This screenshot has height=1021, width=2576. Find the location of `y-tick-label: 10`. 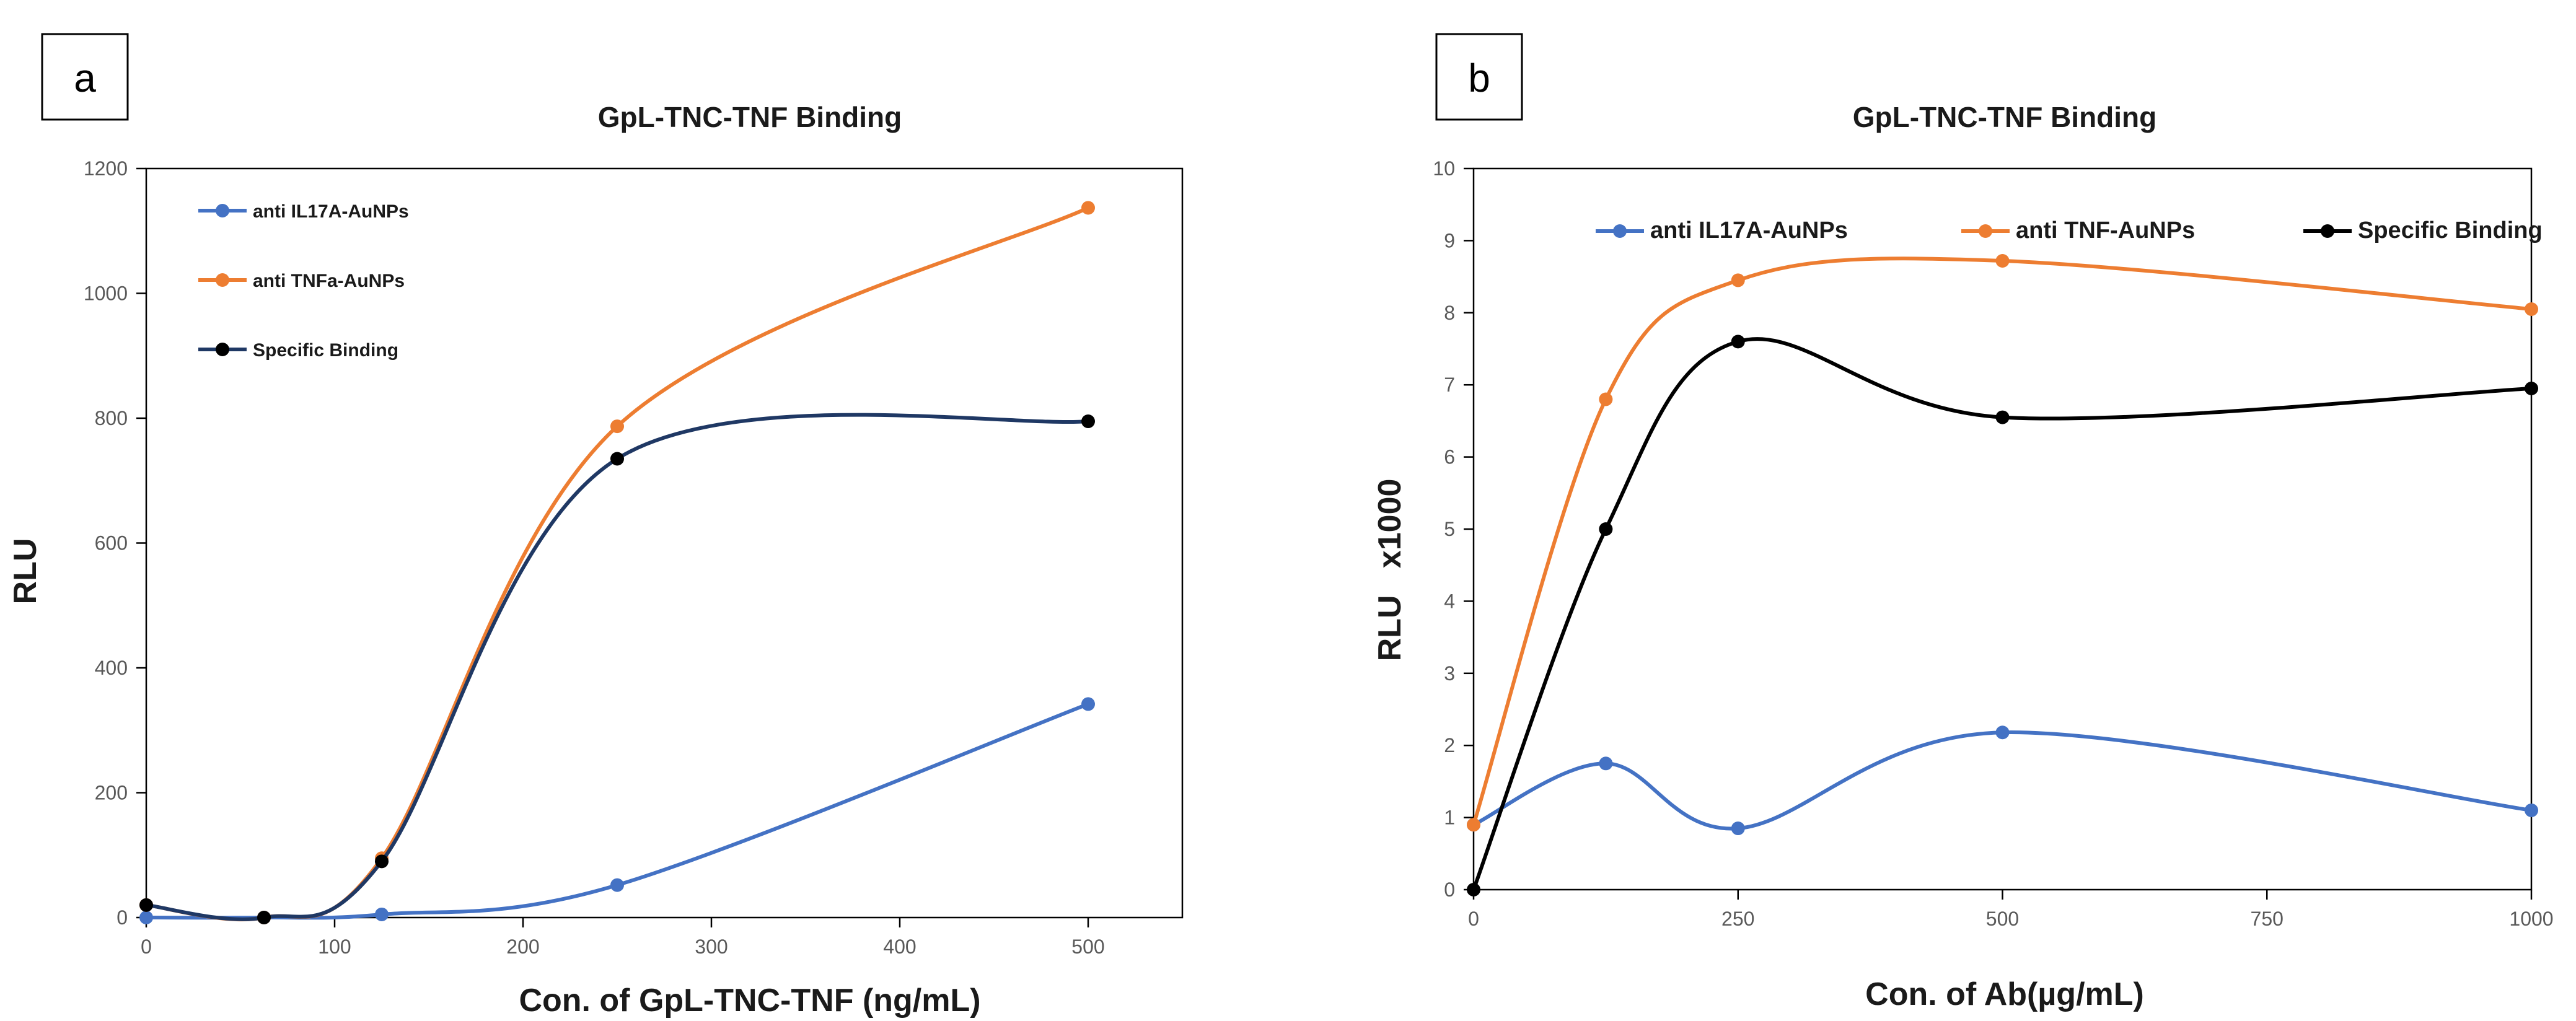

y-tick-label: 10 is located at coordinates (1444, 169).